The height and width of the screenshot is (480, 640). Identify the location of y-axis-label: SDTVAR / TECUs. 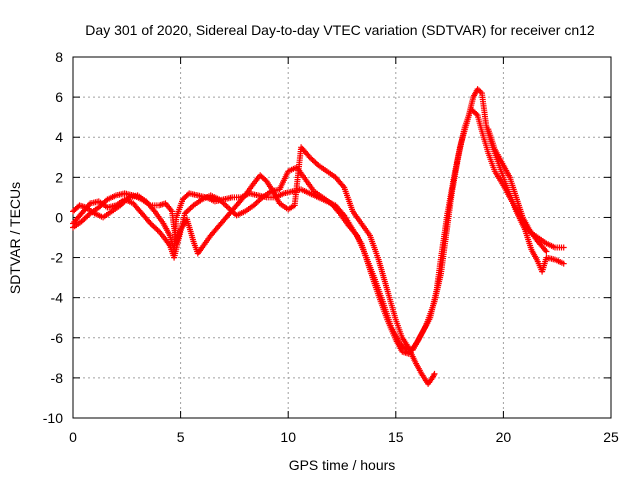
(15, 238).